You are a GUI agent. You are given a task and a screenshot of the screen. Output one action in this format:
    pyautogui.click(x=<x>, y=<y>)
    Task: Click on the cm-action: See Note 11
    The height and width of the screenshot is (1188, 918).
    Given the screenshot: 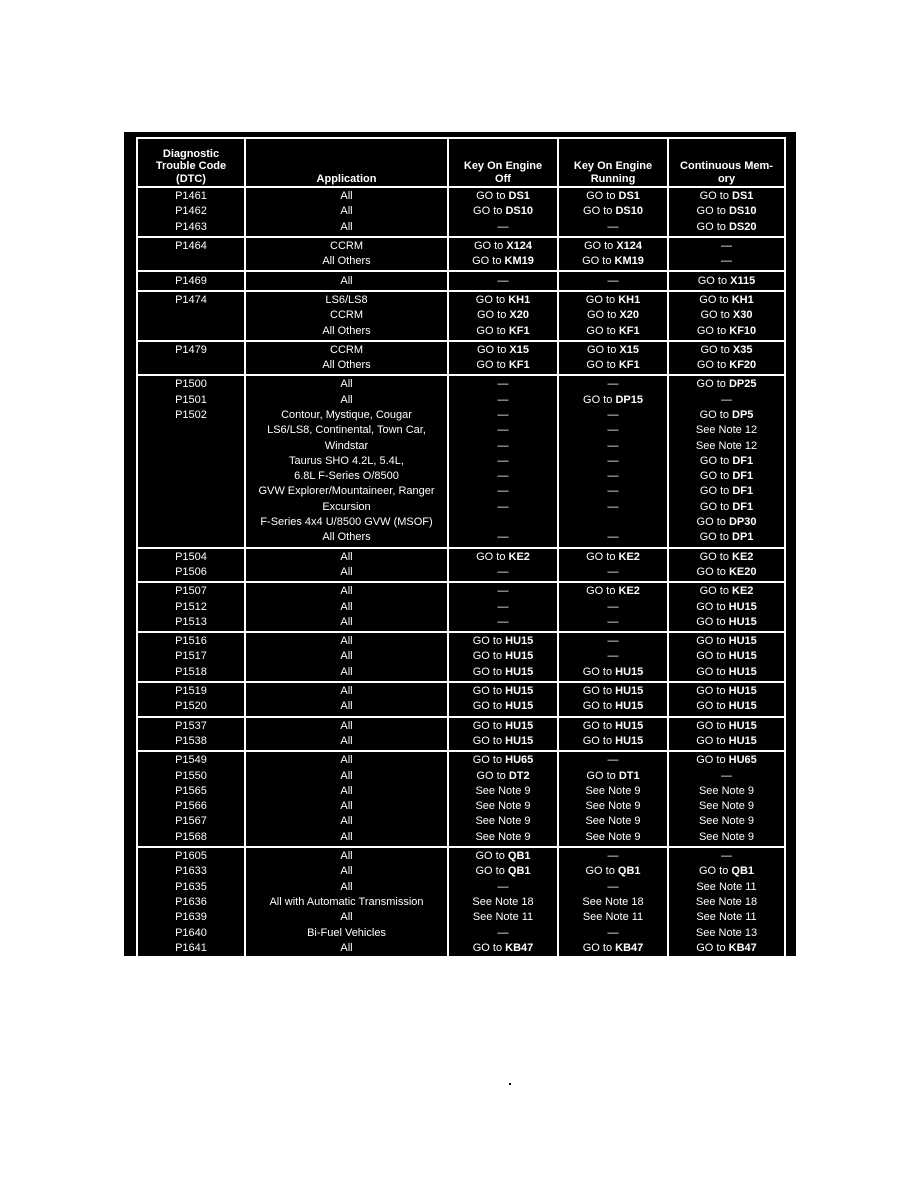 What is the action you would take?
    pyautogui.click(x=726, y=887)
    